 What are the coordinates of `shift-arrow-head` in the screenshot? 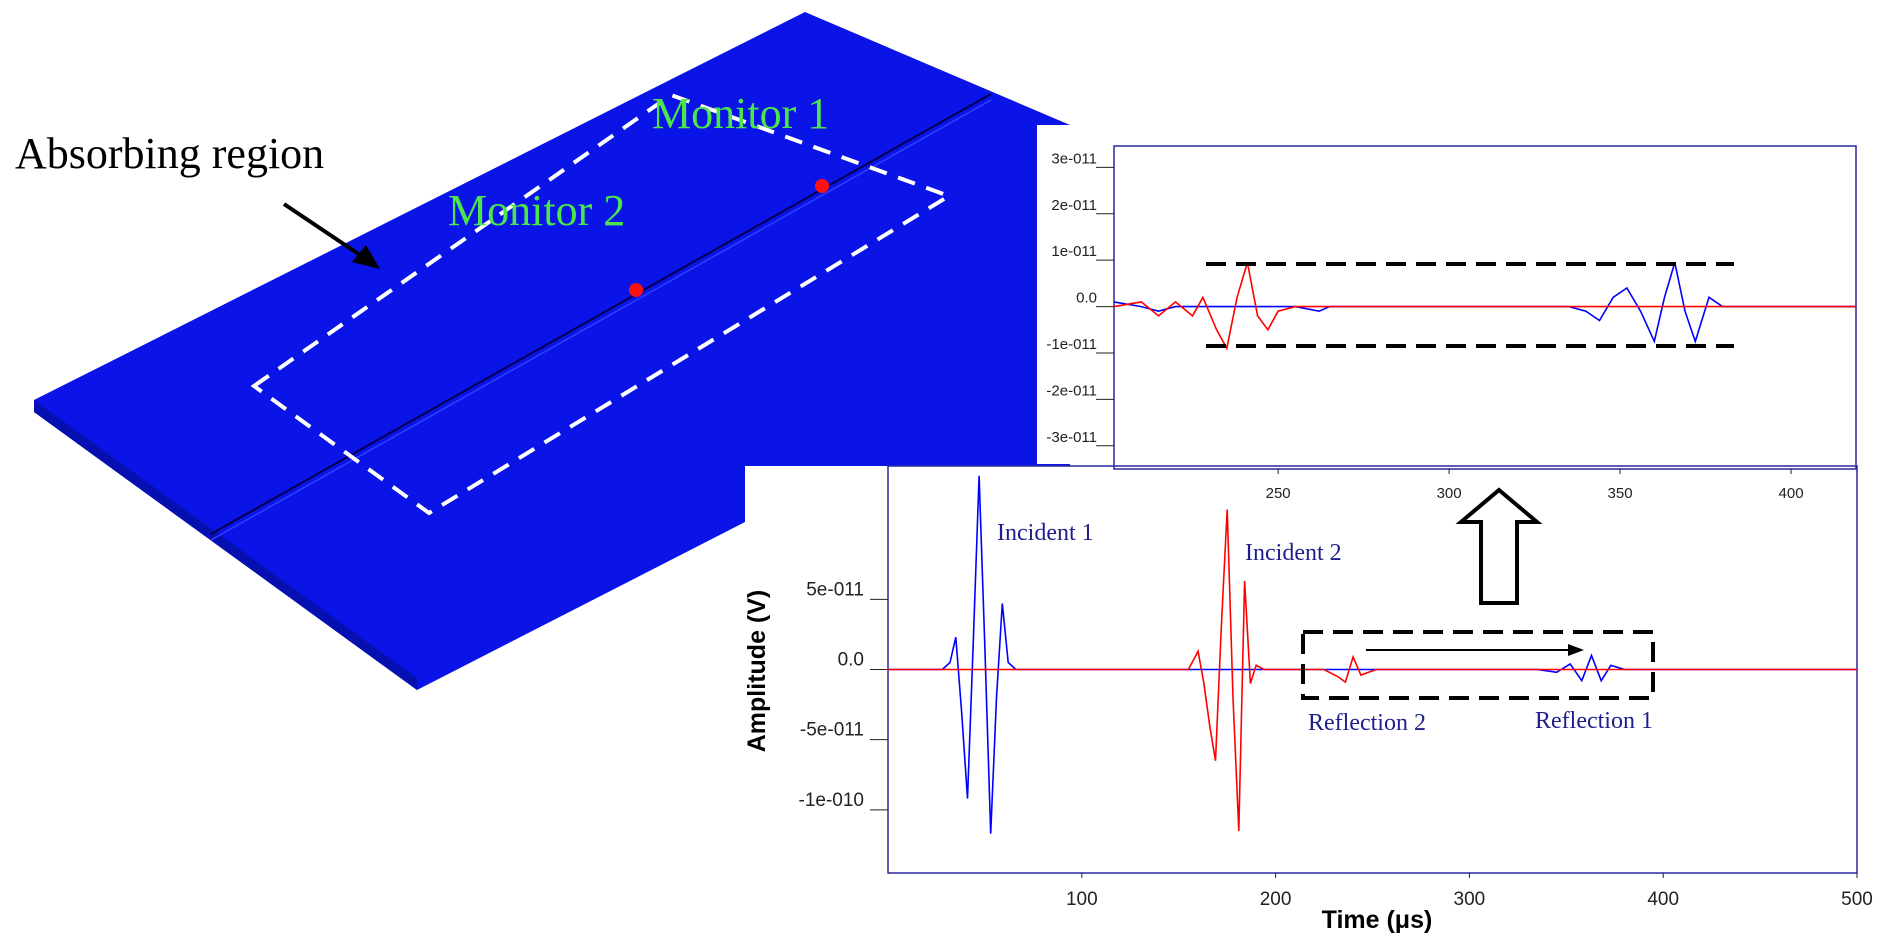 It's located at (1576, 650).